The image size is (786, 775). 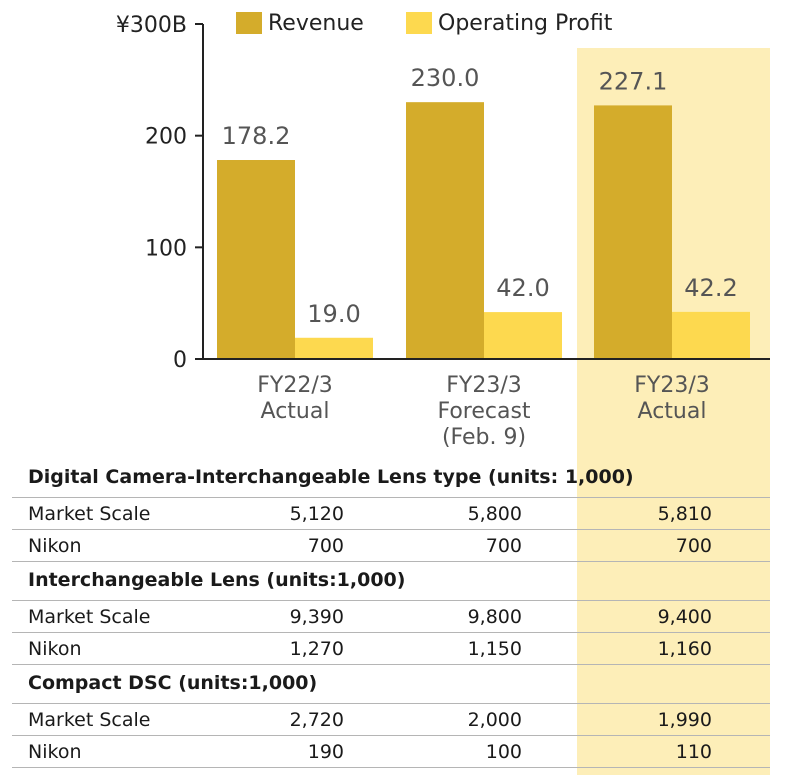 What do you see at coordinates (633, 81) in the screenshot?
I see `data-label-revenue-2: 227.1` at bounding box center [633, 81].